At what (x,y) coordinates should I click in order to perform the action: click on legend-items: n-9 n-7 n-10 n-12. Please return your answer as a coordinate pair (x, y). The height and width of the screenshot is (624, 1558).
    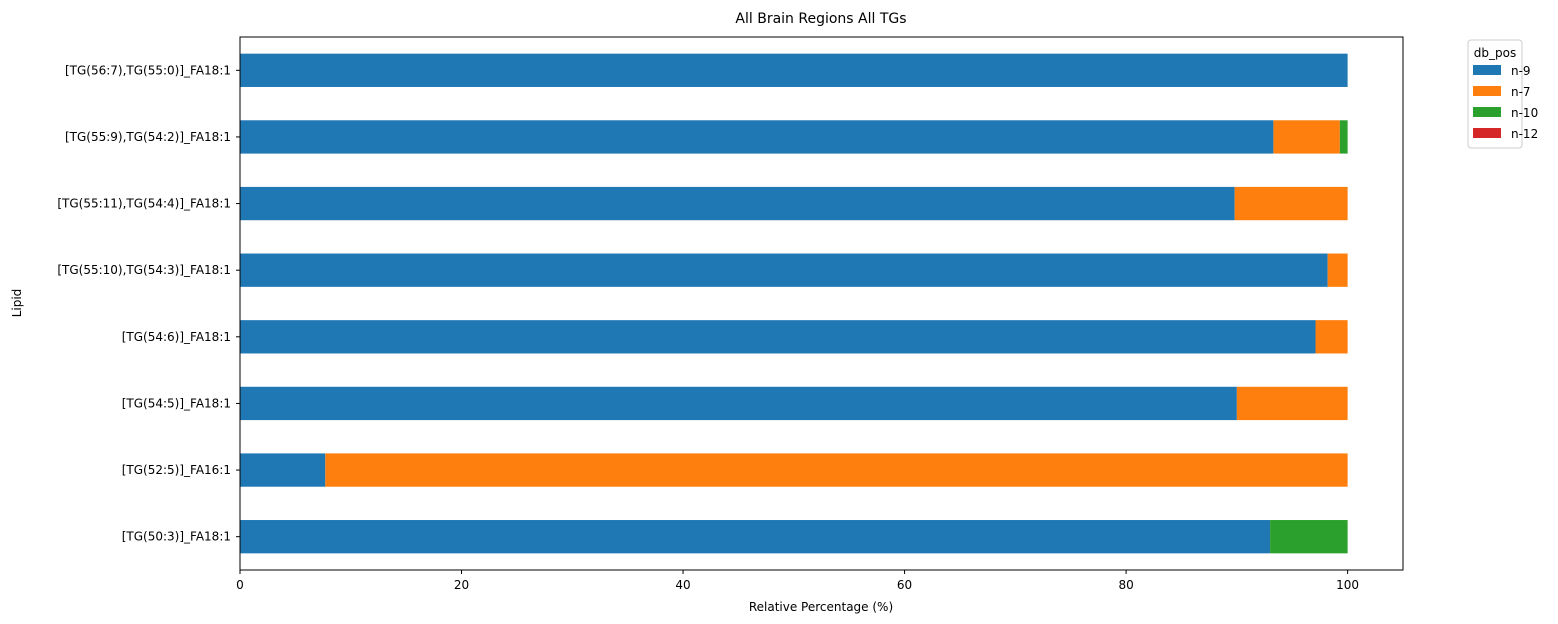
    Looking at the image, I should click on (1505, 102).